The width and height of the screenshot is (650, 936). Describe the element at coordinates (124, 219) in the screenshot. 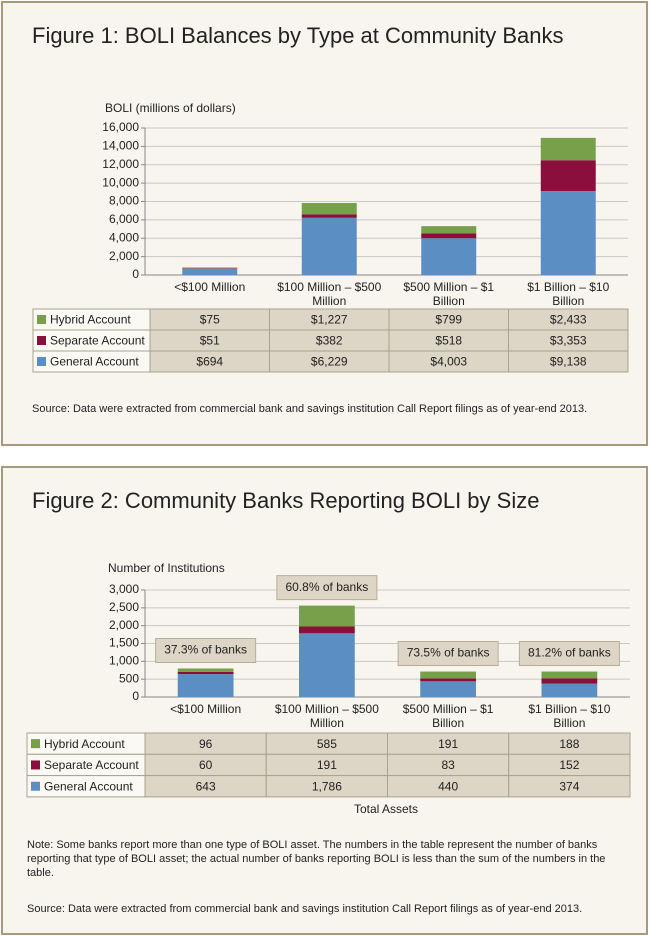

I see `y-tick-label: 6,000` at that location.